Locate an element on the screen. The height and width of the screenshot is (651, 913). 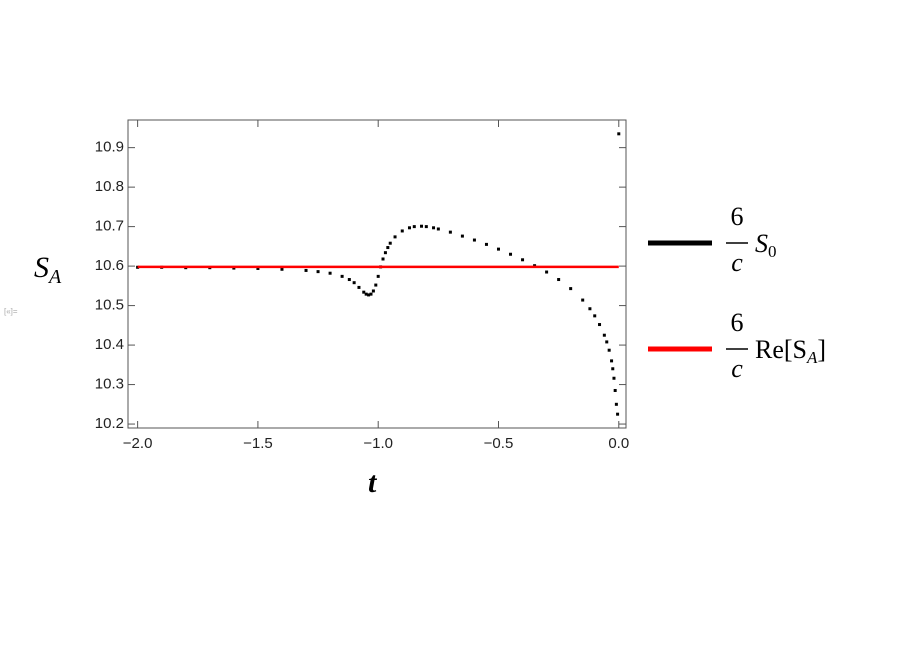
legend-label: S0 is located at coordinates (766, 245).